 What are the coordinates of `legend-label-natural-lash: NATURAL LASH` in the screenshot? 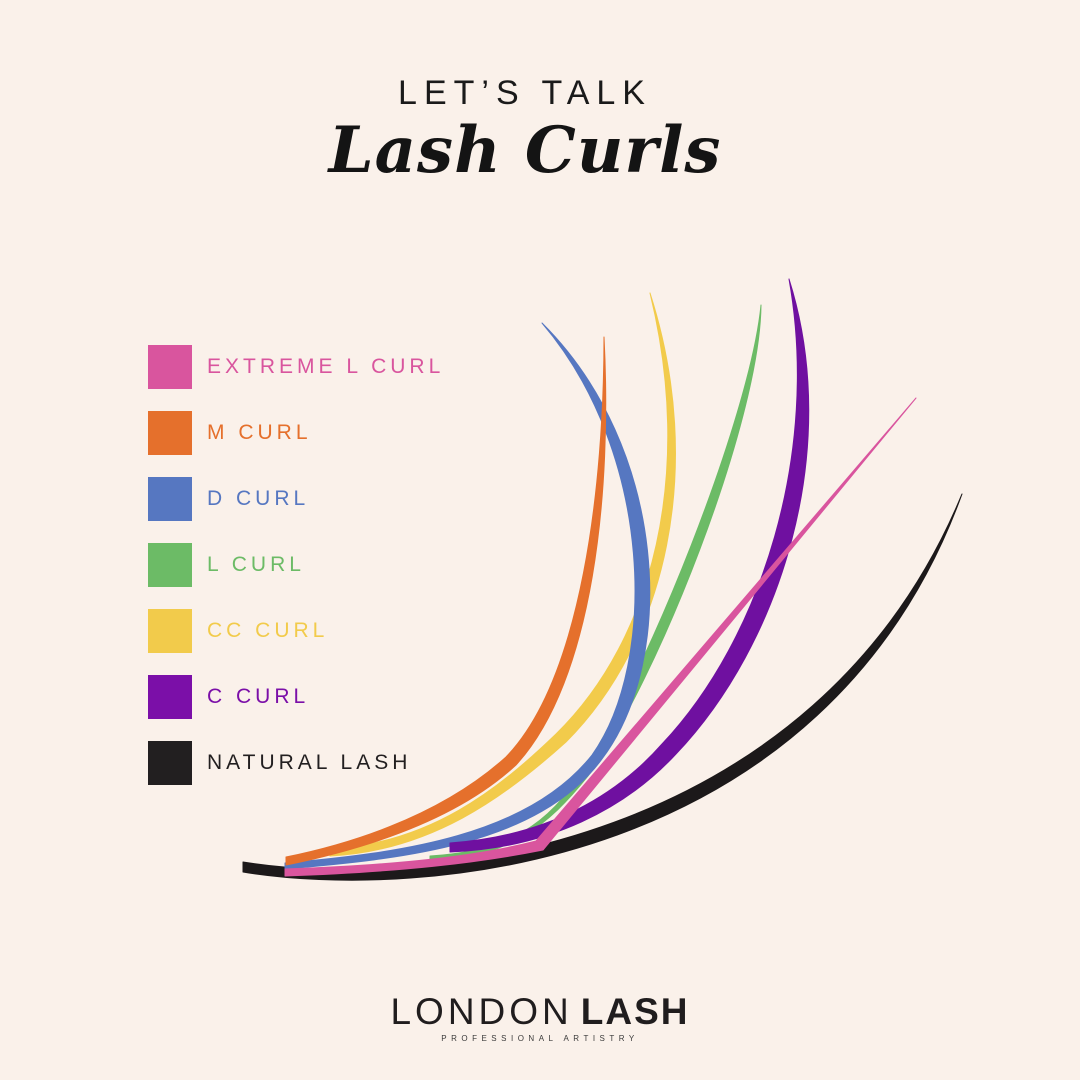 It's located at (309, 762).